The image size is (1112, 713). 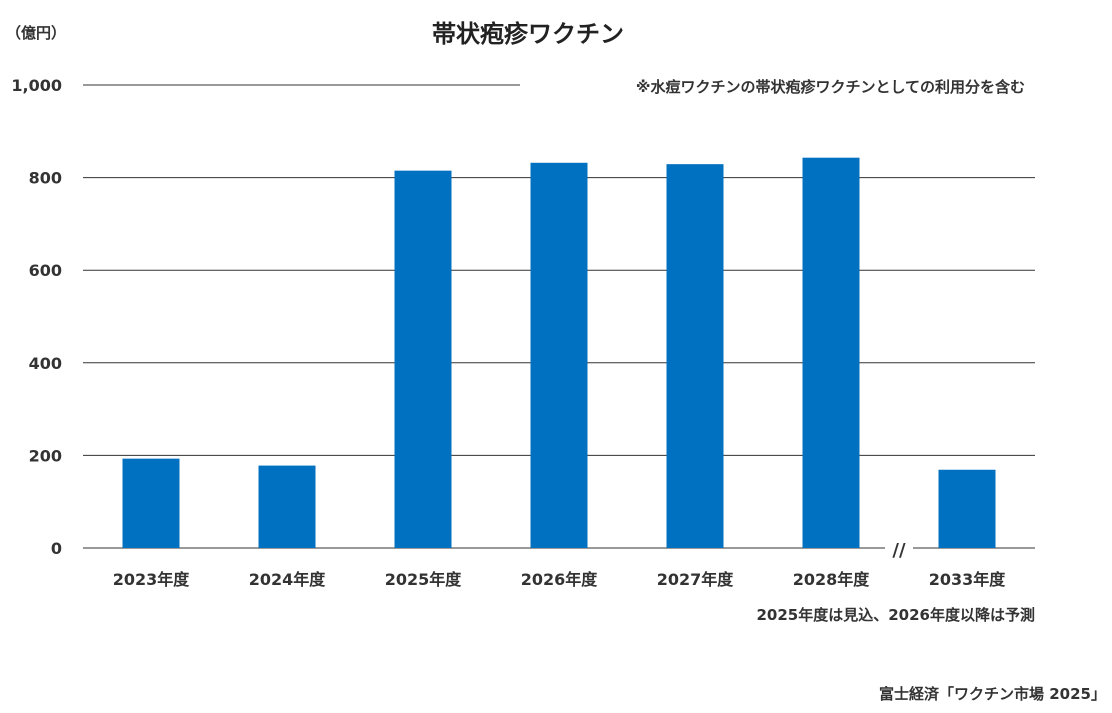 I want to click on y-tick-label-2: 400, so click(x=45, y=363).